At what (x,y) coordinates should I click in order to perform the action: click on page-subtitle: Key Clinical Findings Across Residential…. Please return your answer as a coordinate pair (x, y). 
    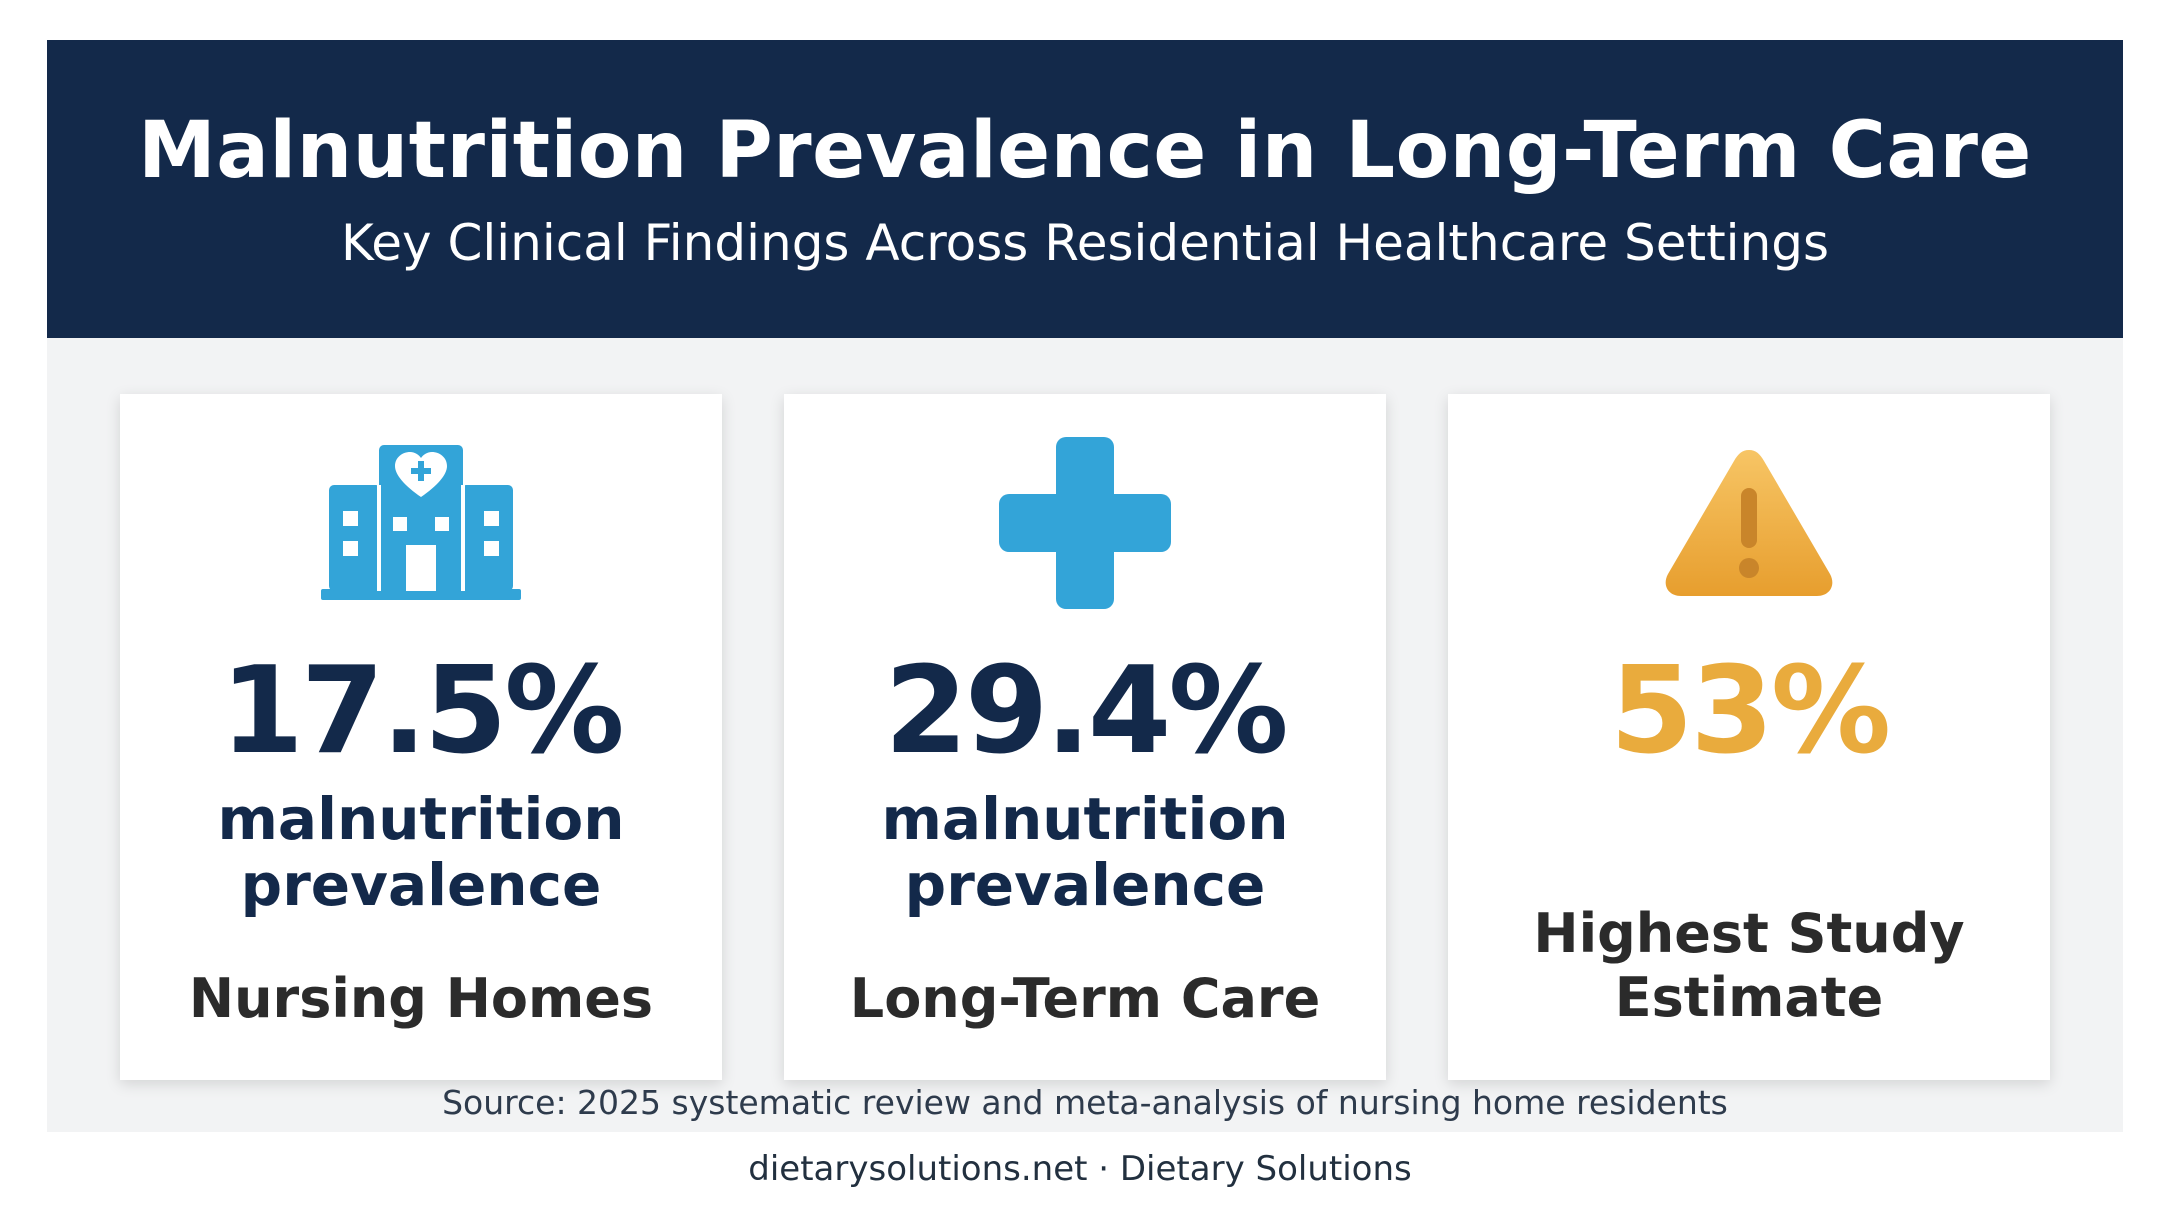
    Looking at the image, I should click on (1085, 243).